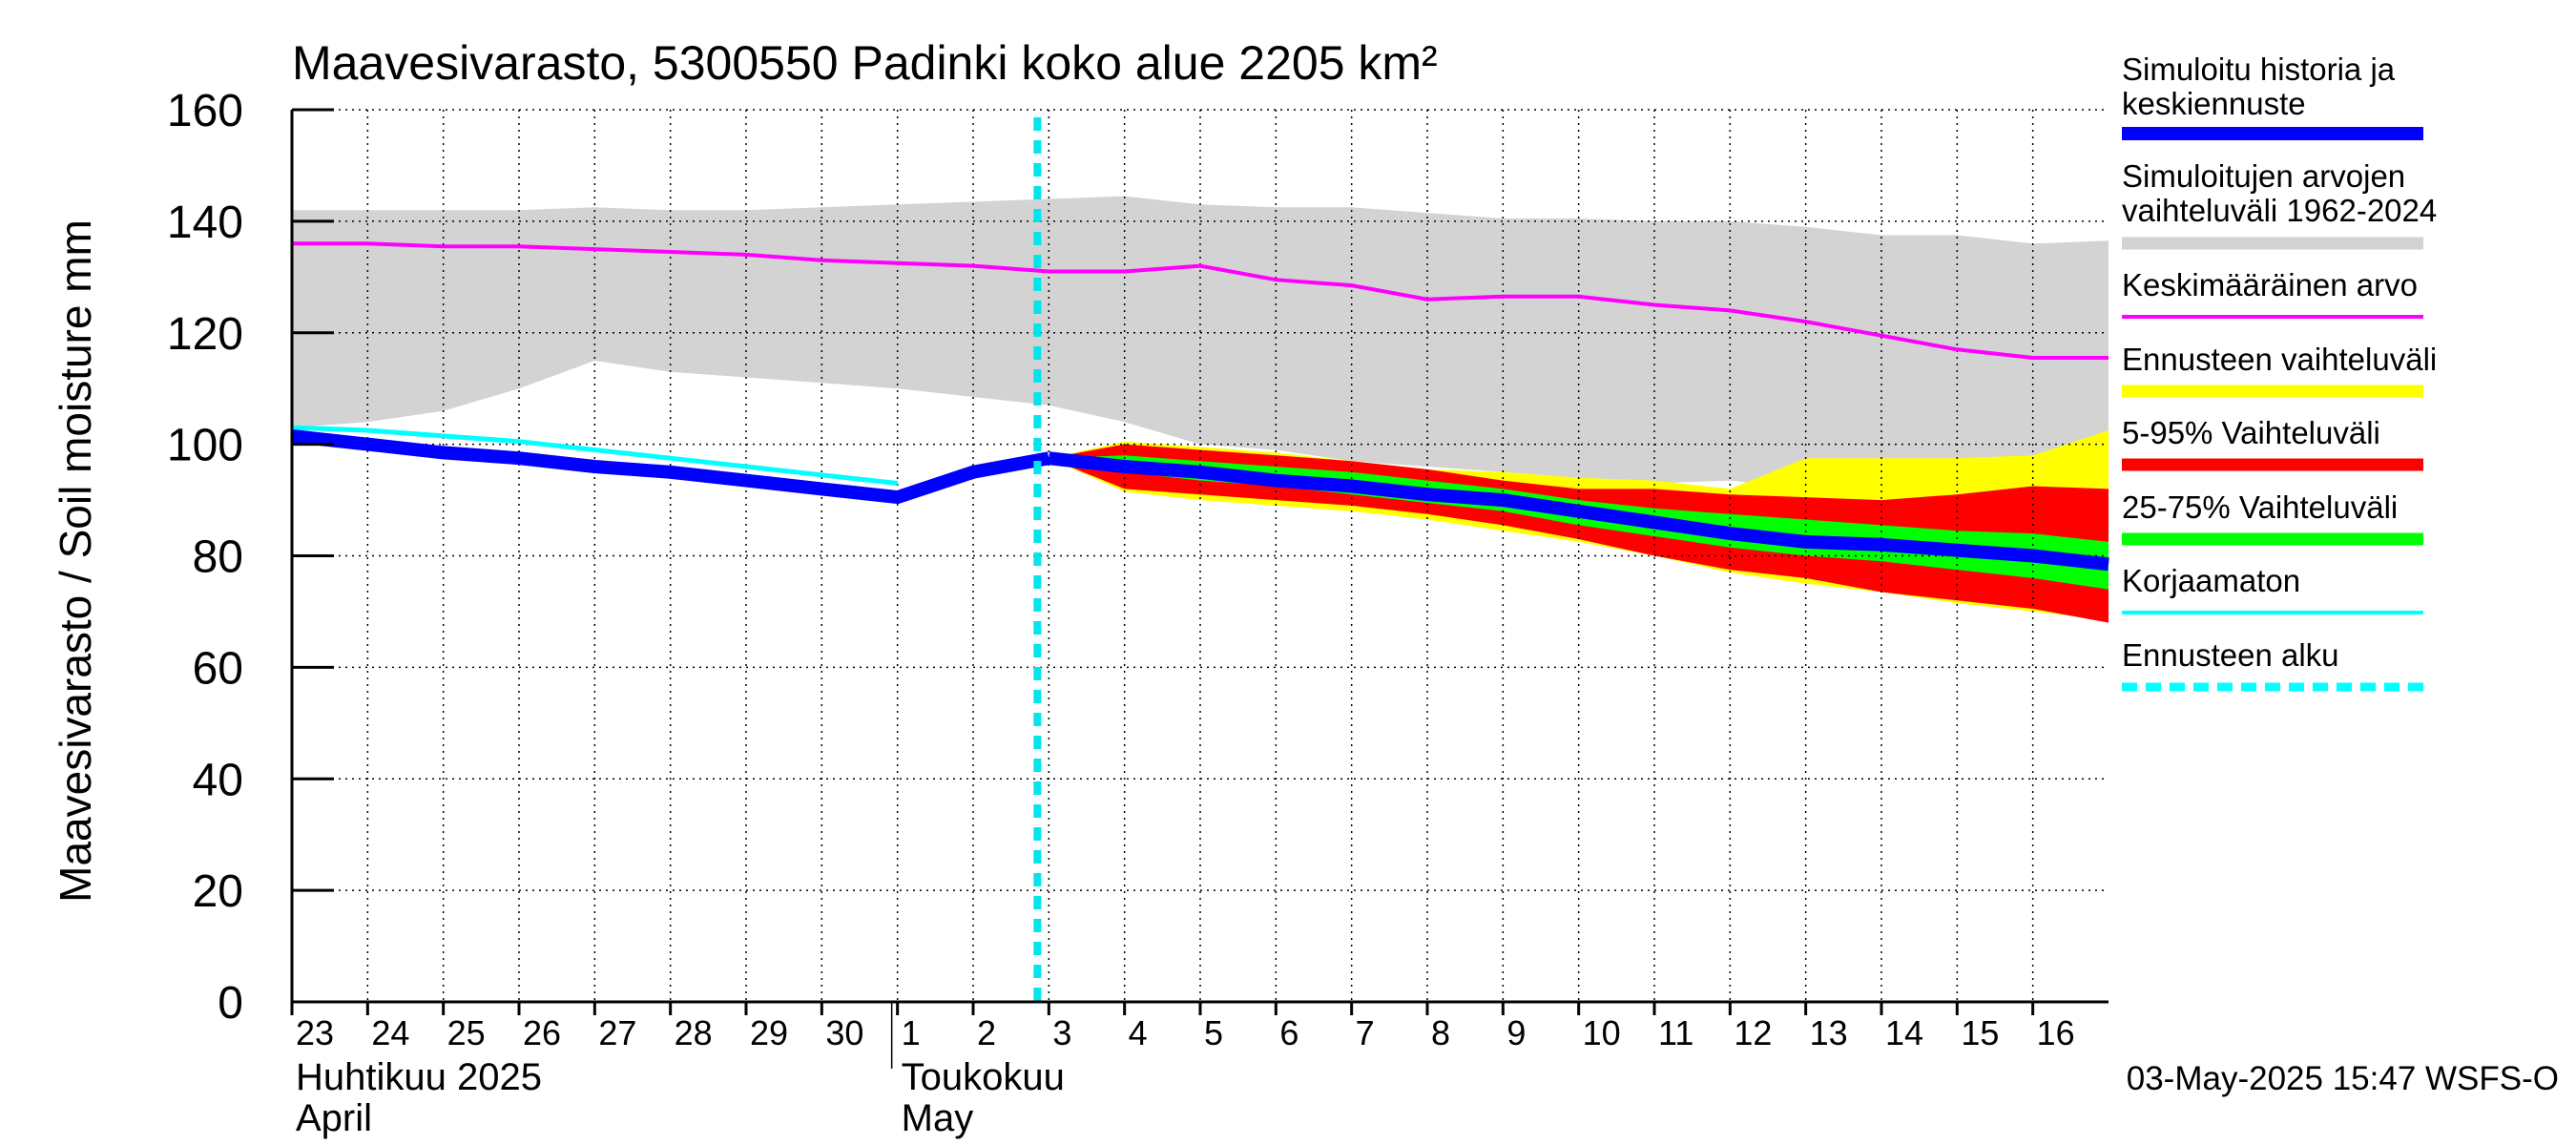 This screenshot has height=1145, width=2576. I want to click on y-tick-label: 120, so click(205, 335).